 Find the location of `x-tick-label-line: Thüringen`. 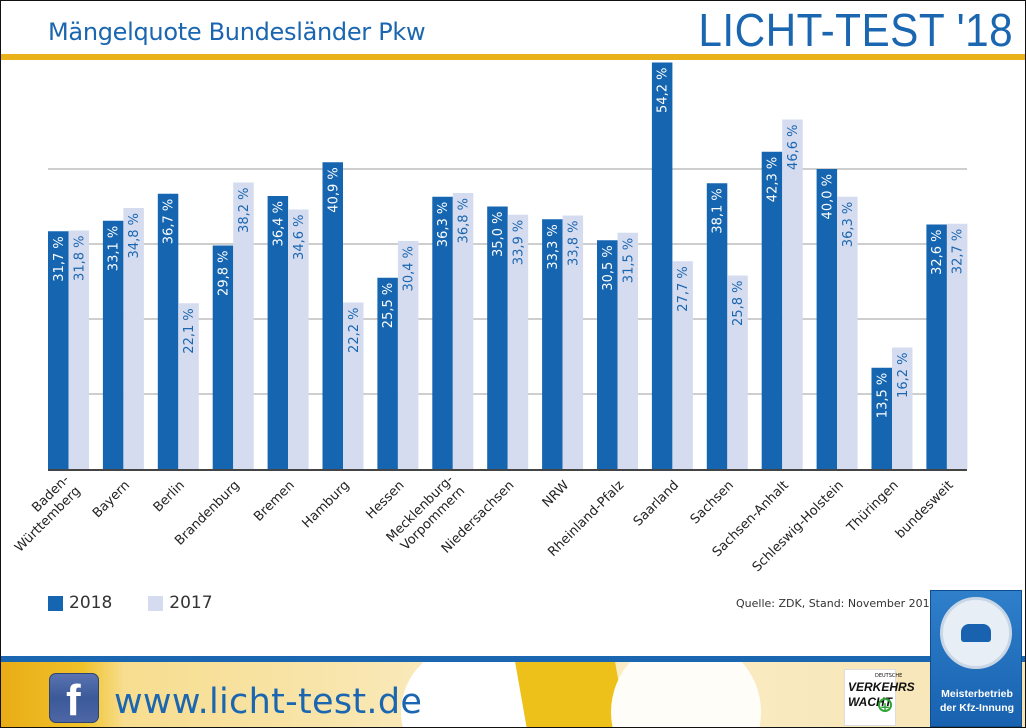

x-tick-label-line: Thüringen is located at coordinates (873, 507).